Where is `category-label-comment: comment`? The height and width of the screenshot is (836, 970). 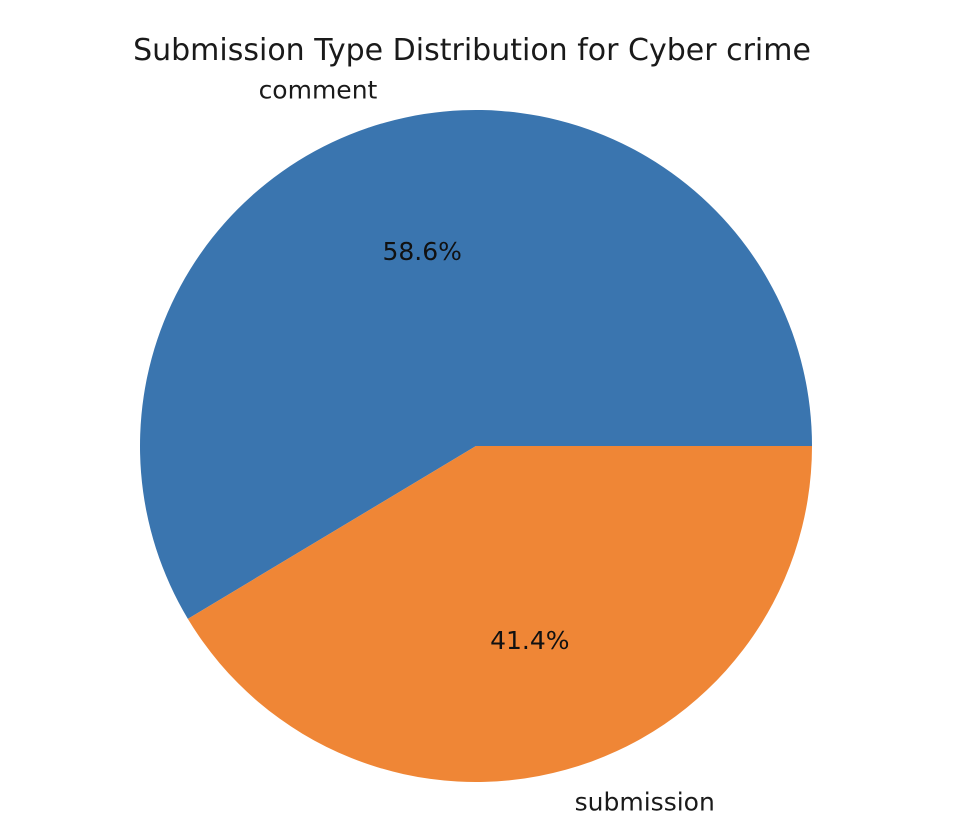 category-label-comment: comment is located at coordinates (318, 89).